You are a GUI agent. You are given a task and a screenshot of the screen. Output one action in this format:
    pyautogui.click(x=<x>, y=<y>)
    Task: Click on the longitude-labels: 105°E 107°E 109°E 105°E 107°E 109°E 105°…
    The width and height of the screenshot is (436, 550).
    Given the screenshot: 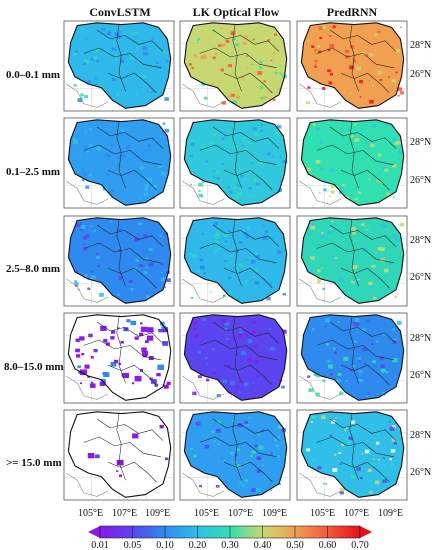 What is the action you would take?
    pyautogui.click(x=240, y=513)
    